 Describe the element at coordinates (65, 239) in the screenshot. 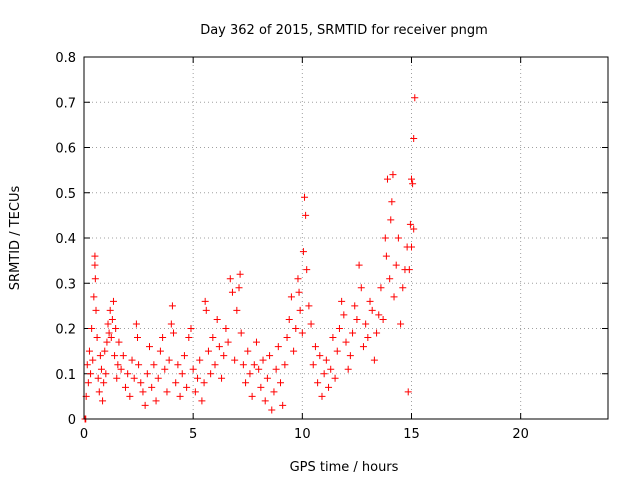

I see `y-tick-label: 0.4` at that location.